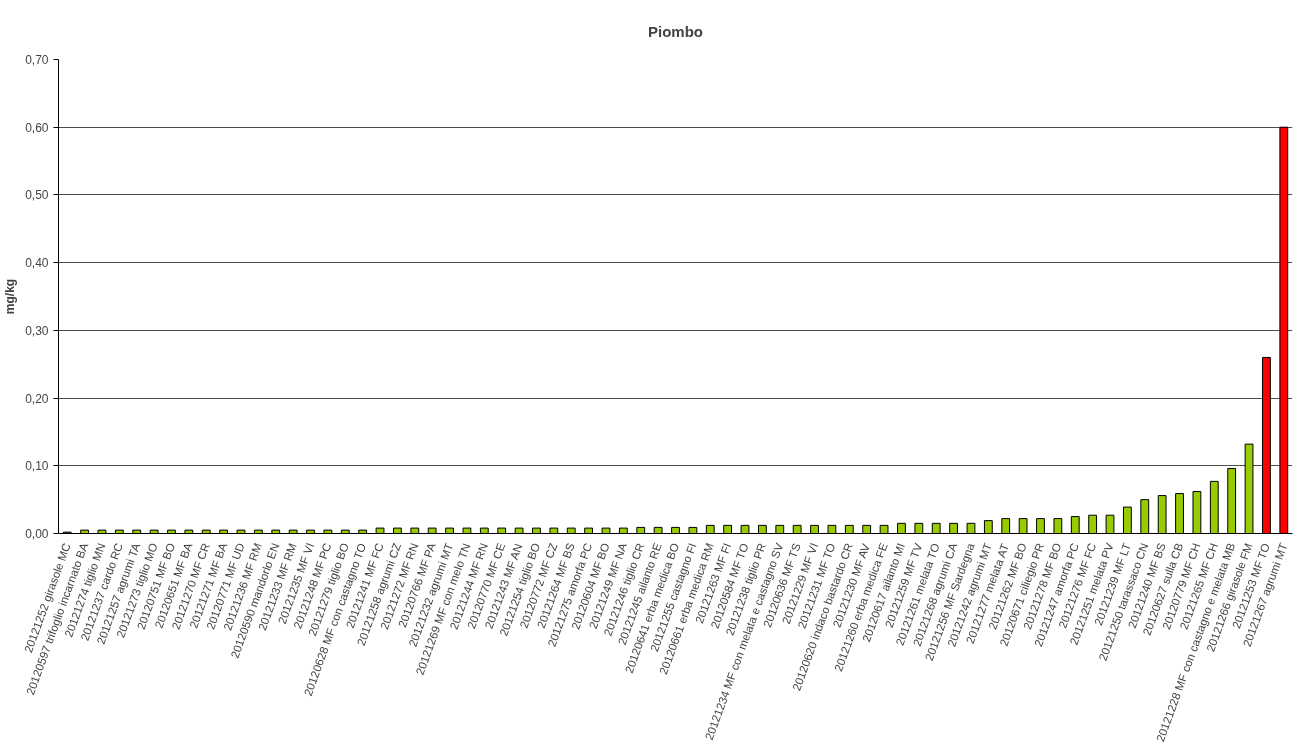 This screenshot has height=751, width=1303. Describe the element at coordinates (37, 534) in the screenshot. I see `y-tick-label: 0,00` at that location.